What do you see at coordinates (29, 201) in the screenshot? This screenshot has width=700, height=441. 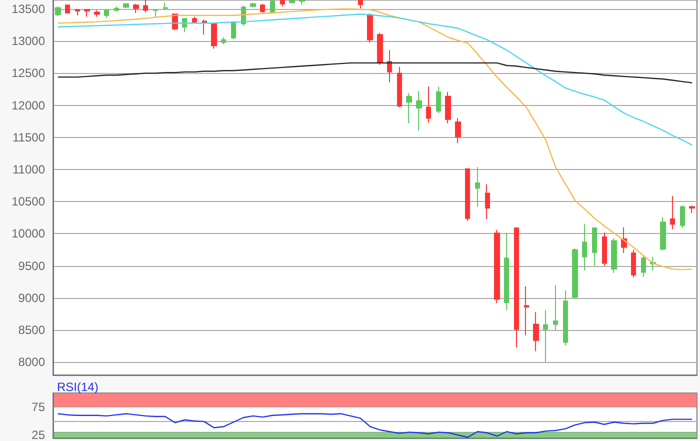 I see `y-tick-label: 10500` at bounding box center [29, 201].